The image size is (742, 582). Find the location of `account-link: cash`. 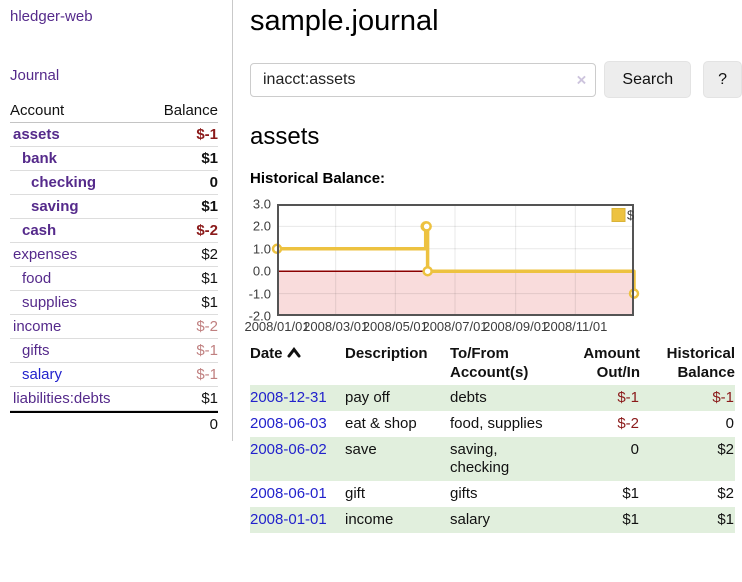

account-link: cash is located at coordinates (39, 230).